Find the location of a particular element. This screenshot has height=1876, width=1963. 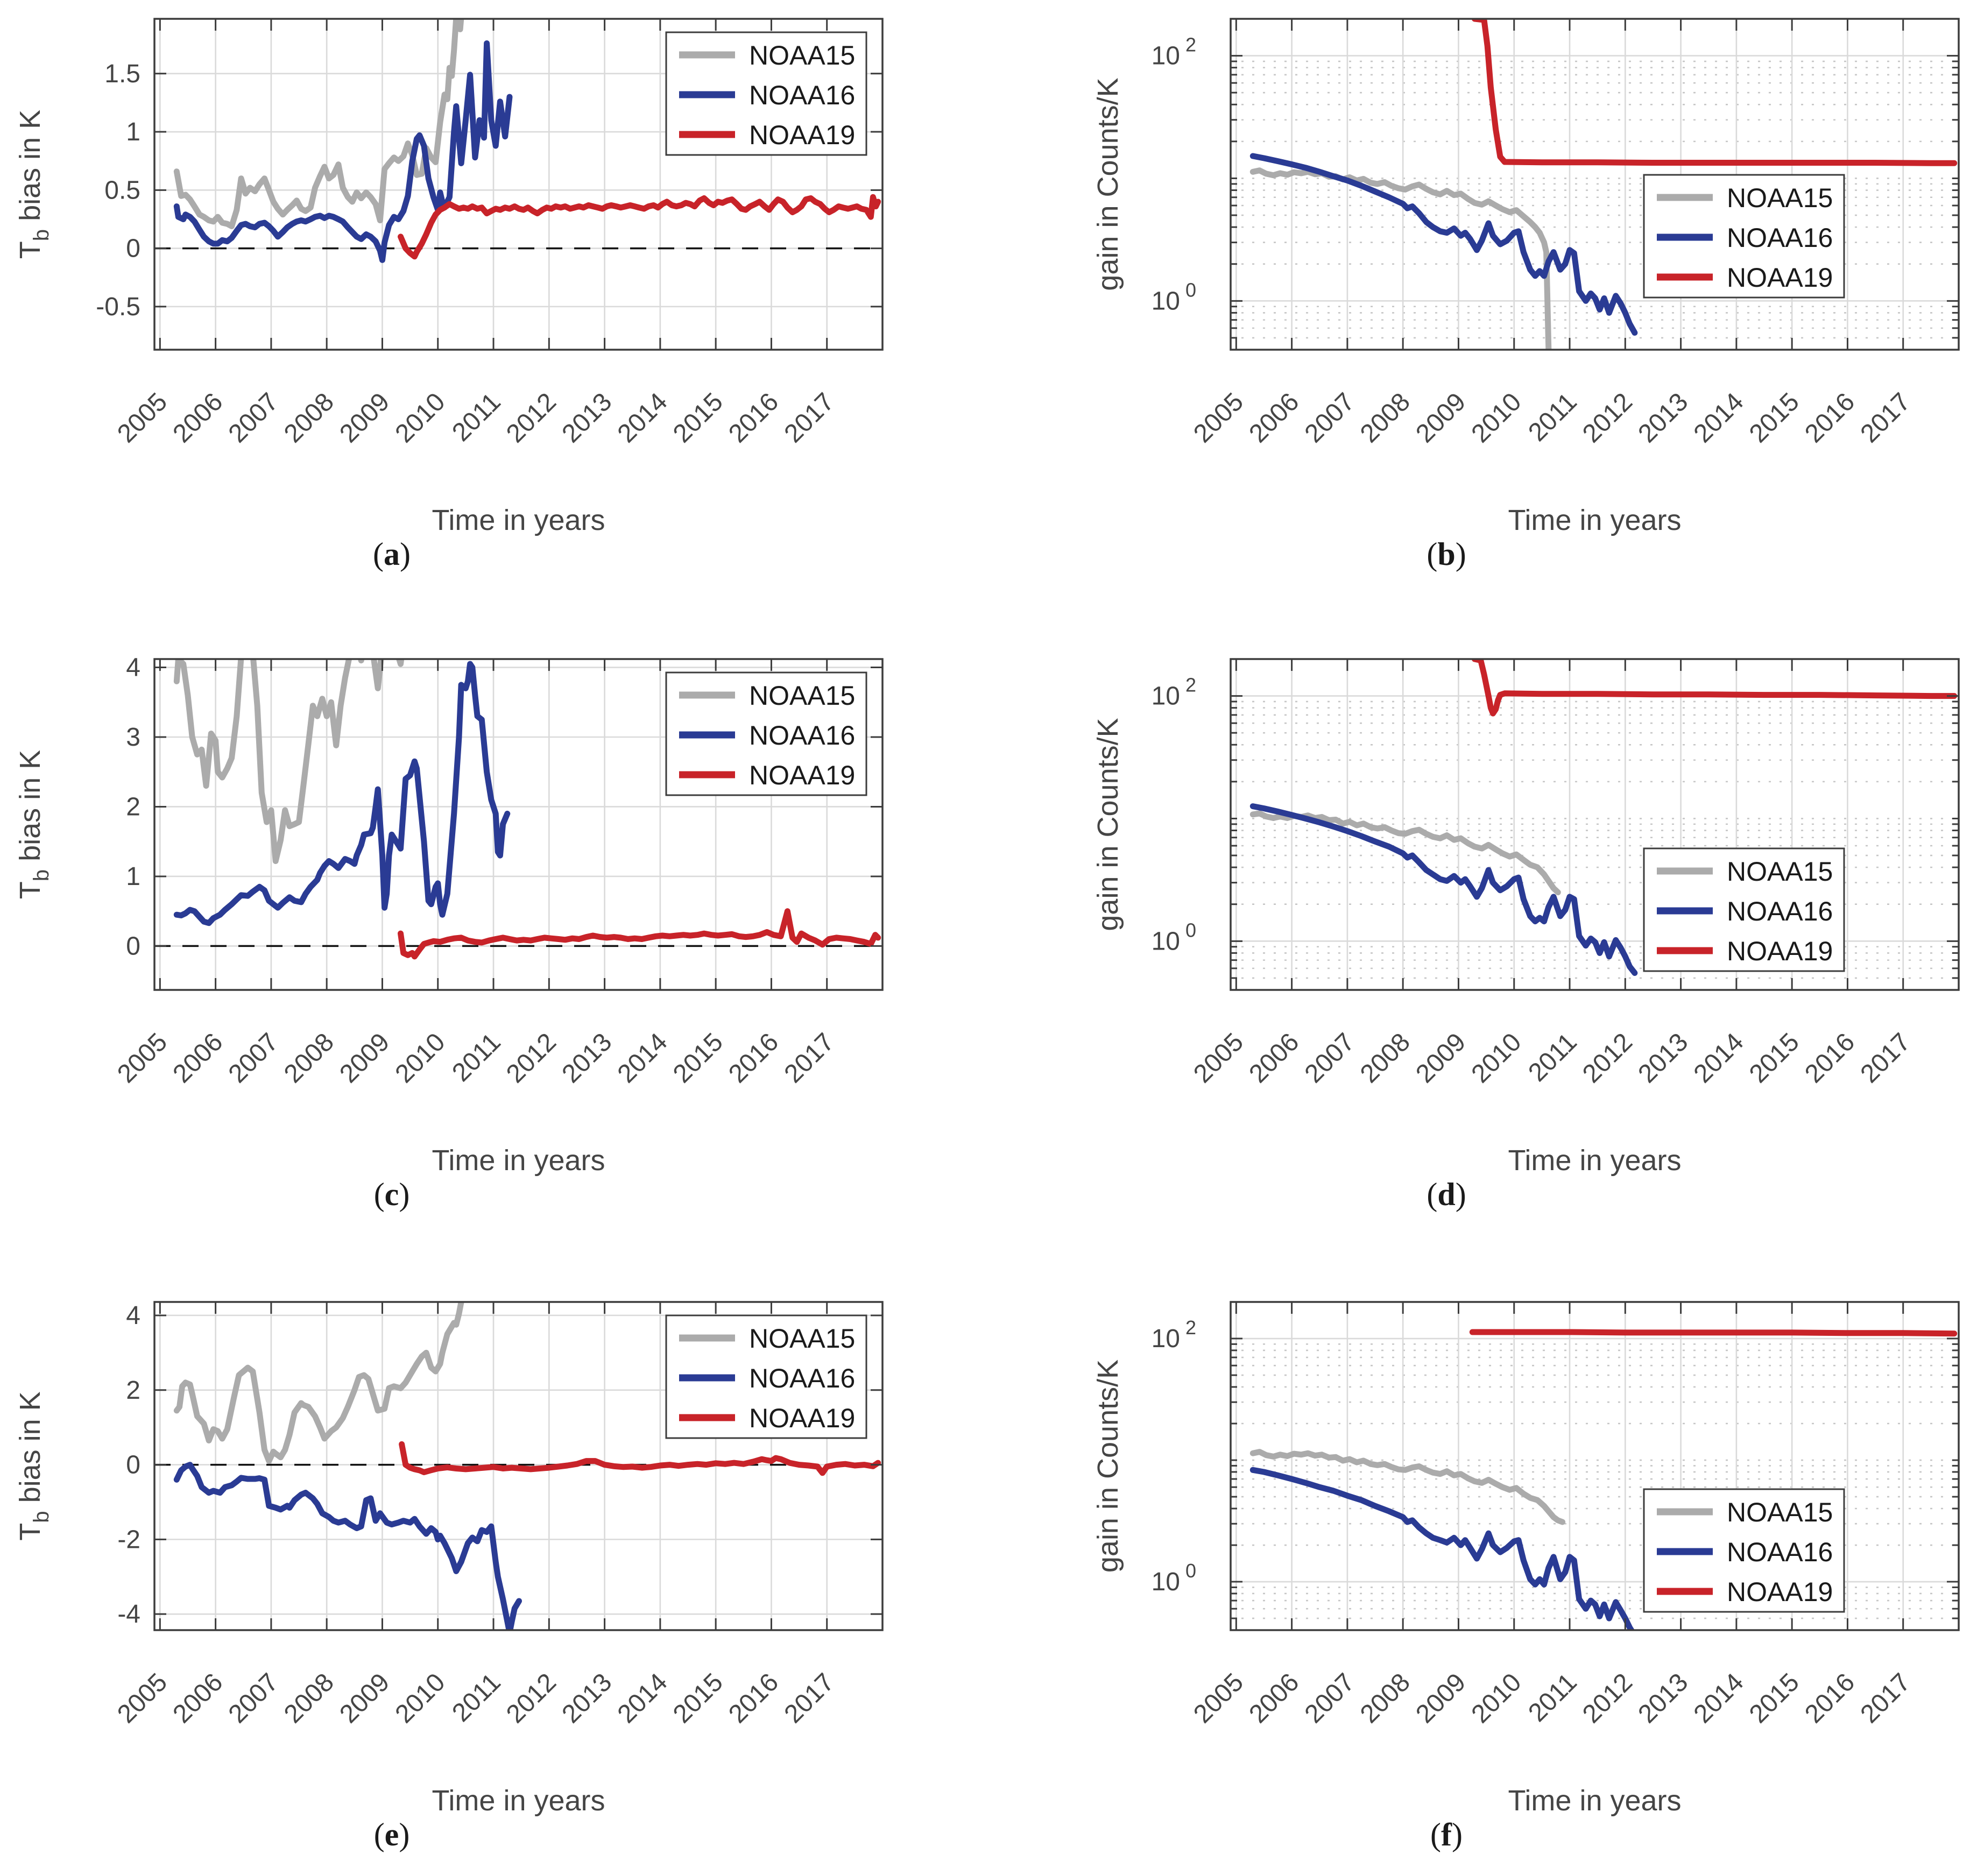

subfigure-caption-c: (c) is located at coordinates (392, 1194).